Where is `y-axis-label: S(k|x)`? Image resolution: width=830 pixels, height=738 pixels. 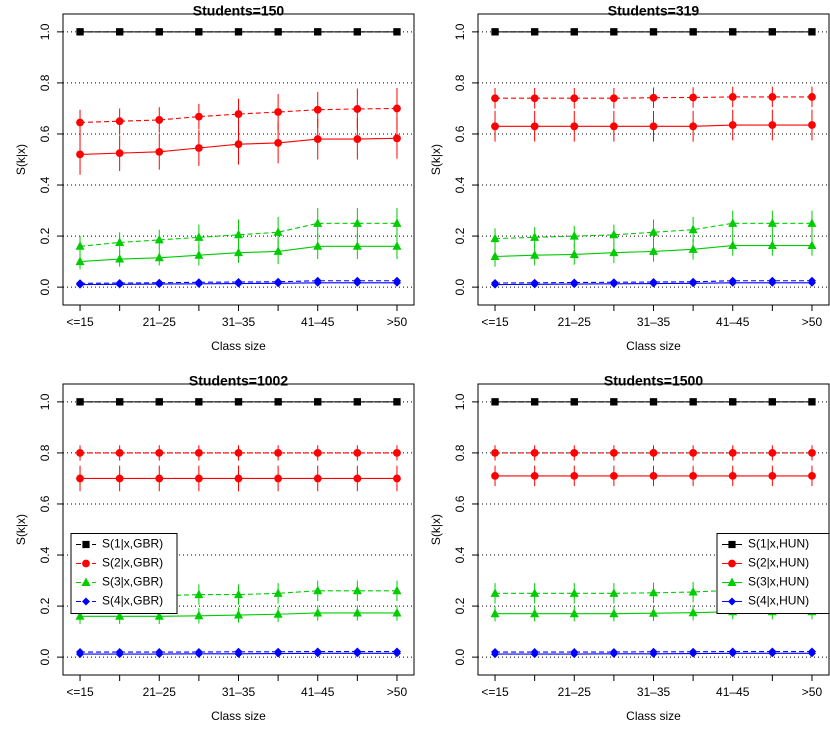
y-axis-label: S(k|x) is located at coordinates (436, 159).